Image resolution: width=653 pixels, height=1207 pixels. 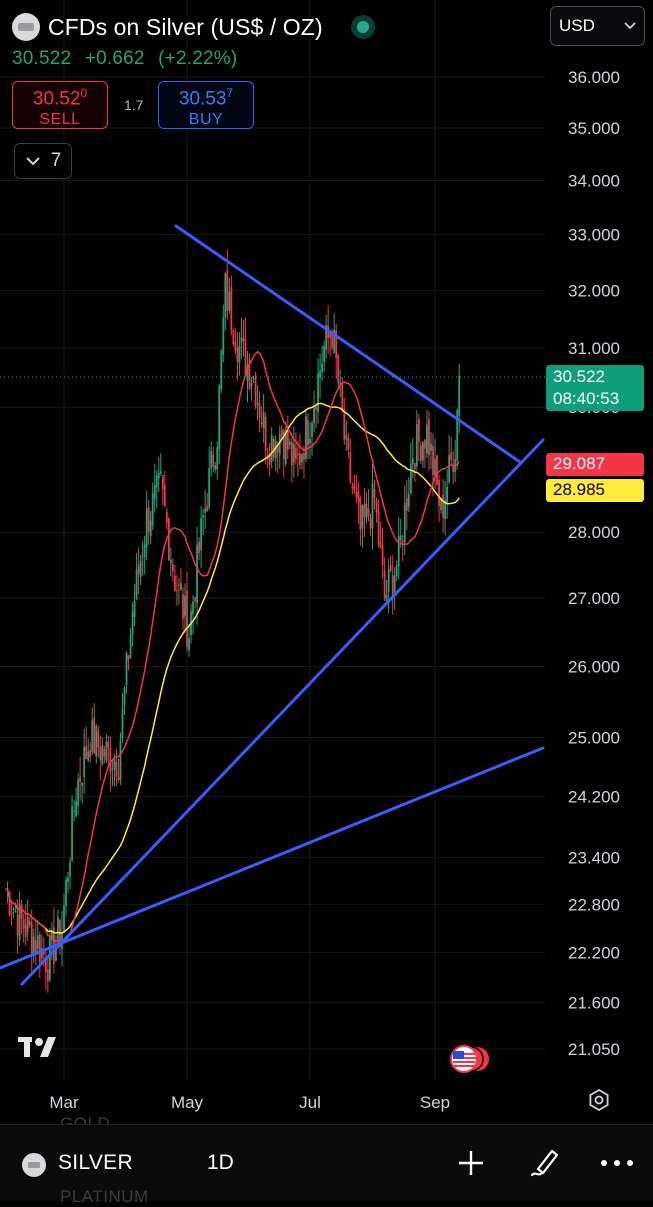 I want to click on price-tick-label: 33.000, so click(x=594, y=235).